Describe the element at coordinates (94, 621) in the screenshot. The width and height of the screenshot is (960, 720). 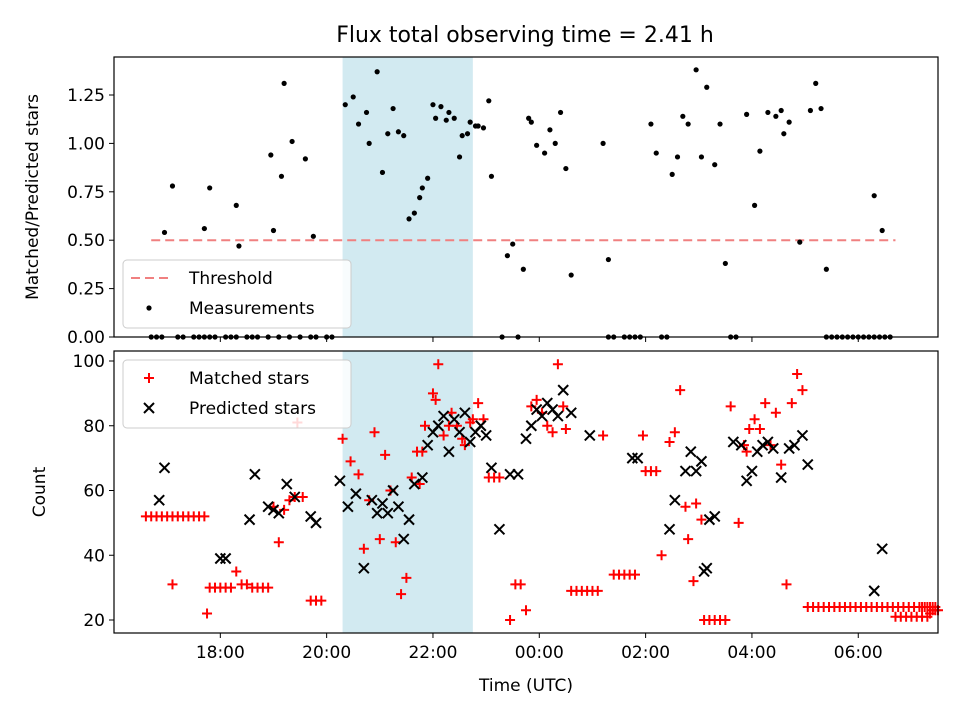
I see `y-tick-label: 20` at that location.